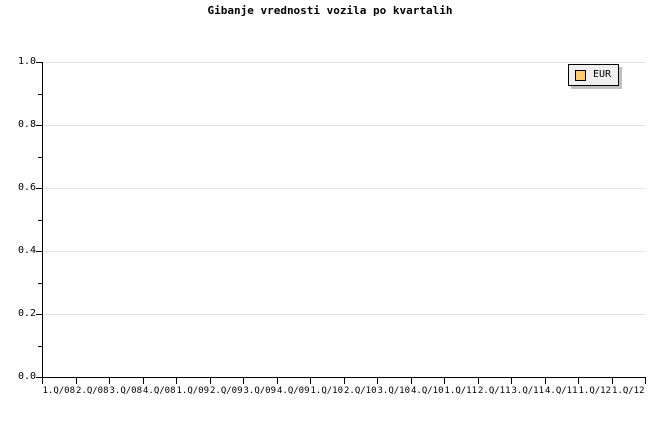 The height and width of the screenshot is (440, 660). Describe the element at coordinates (580, 75) in the screenshot. I see `legend-swatch-eur` at that location.